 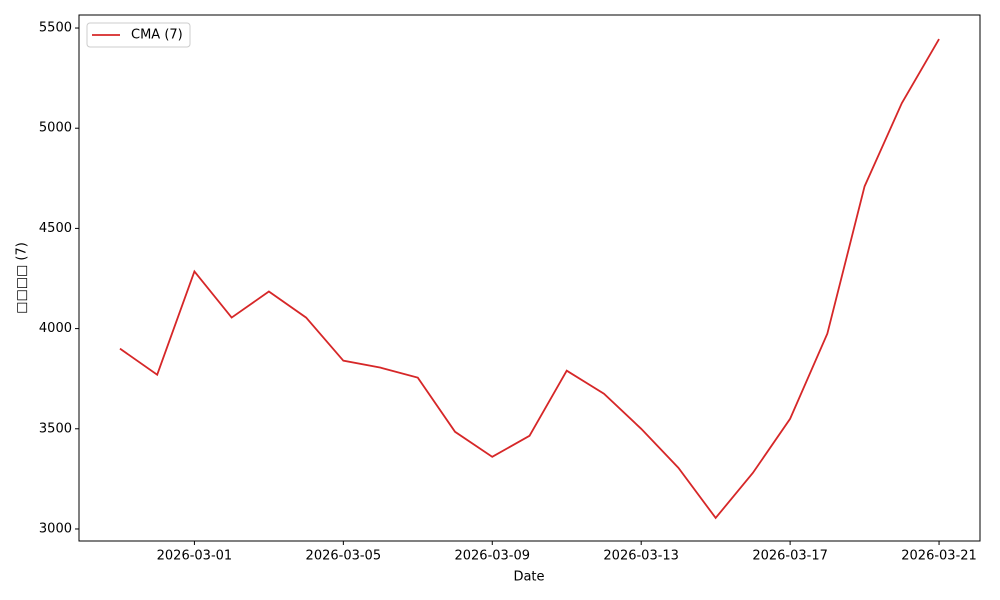 I want to click on y-tick-label: 3000, so click(x=55, y=528).